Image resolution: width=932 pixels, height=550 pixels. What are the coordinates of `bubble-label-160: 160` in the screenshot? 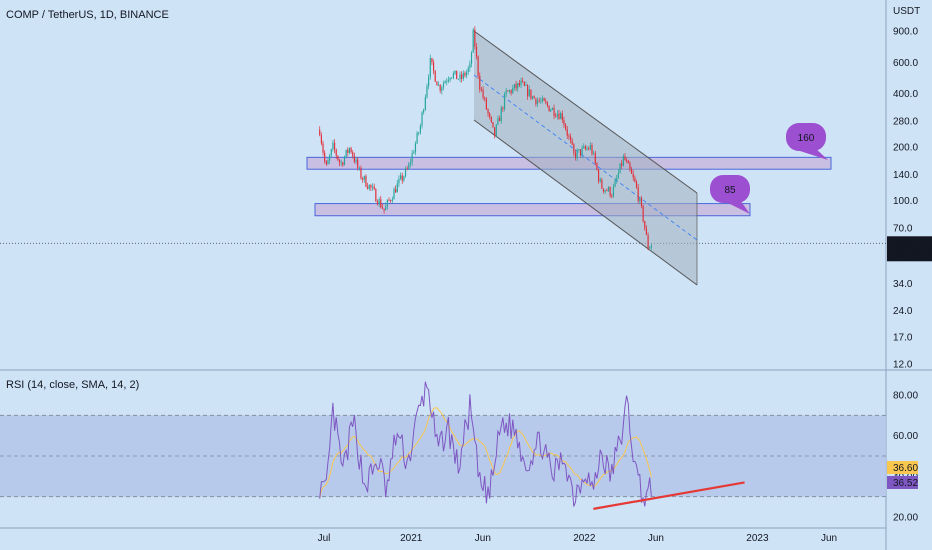 It's located at (806, 138).